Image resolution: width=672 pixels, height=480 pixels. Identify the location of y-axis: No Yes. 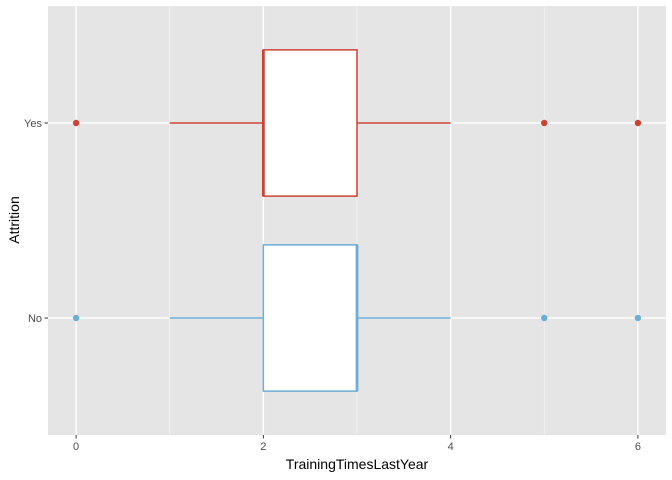
(36, 221).